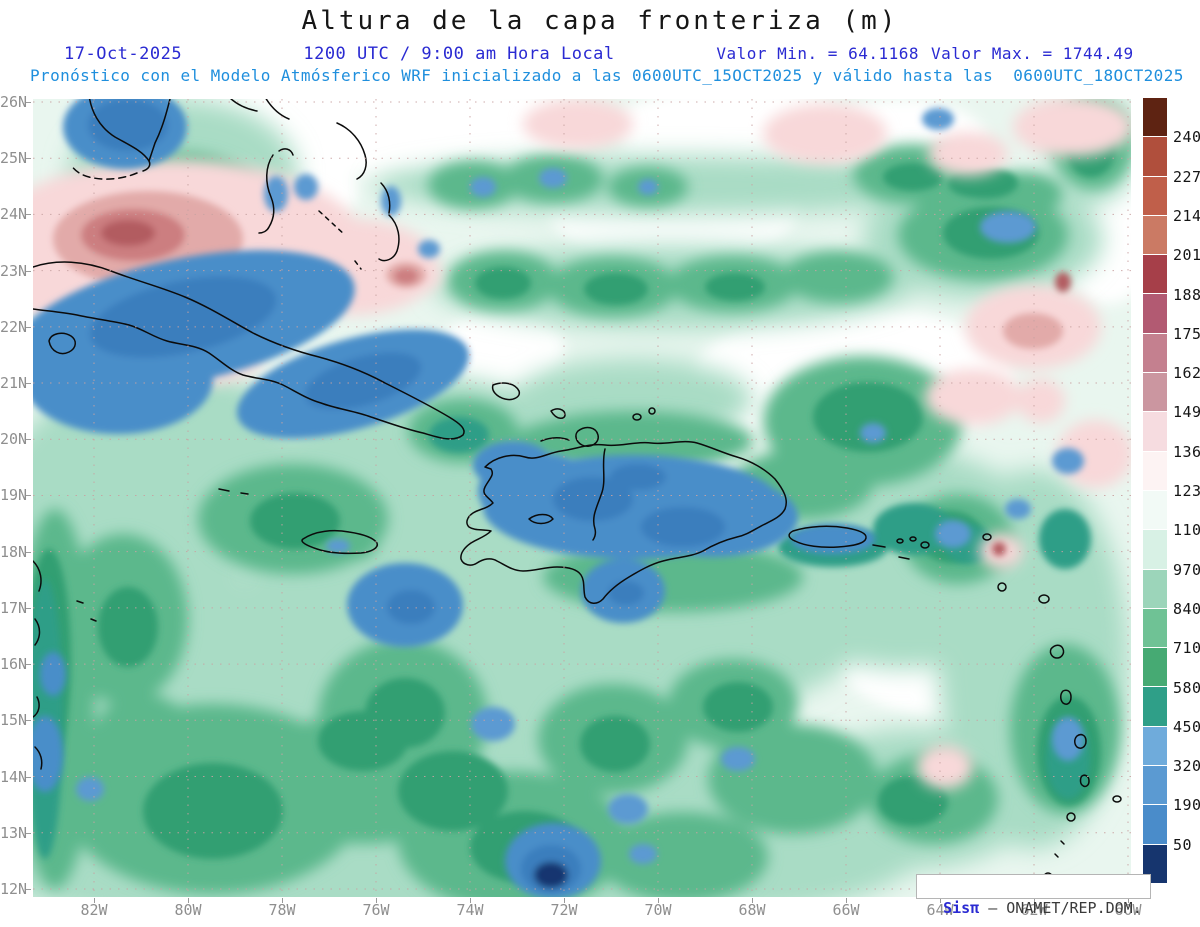 Image resolution: width=1200 pixels, height=927 pixels. What do you see at coordinates (94, 910) in the screenshot?
I see `lon-axis-label: 82W` at bounding box center [94, 910].